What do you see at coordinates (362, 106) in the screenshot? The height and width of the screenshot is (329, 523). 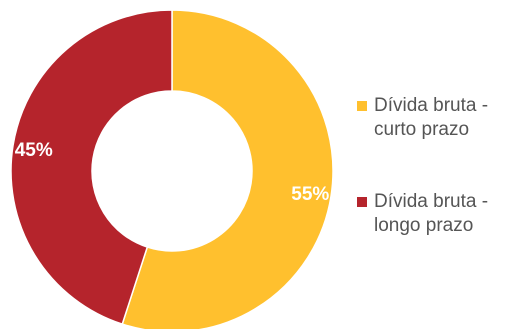 I see `legend-swatch-curto-prazo` at bounding box center [362, 106].